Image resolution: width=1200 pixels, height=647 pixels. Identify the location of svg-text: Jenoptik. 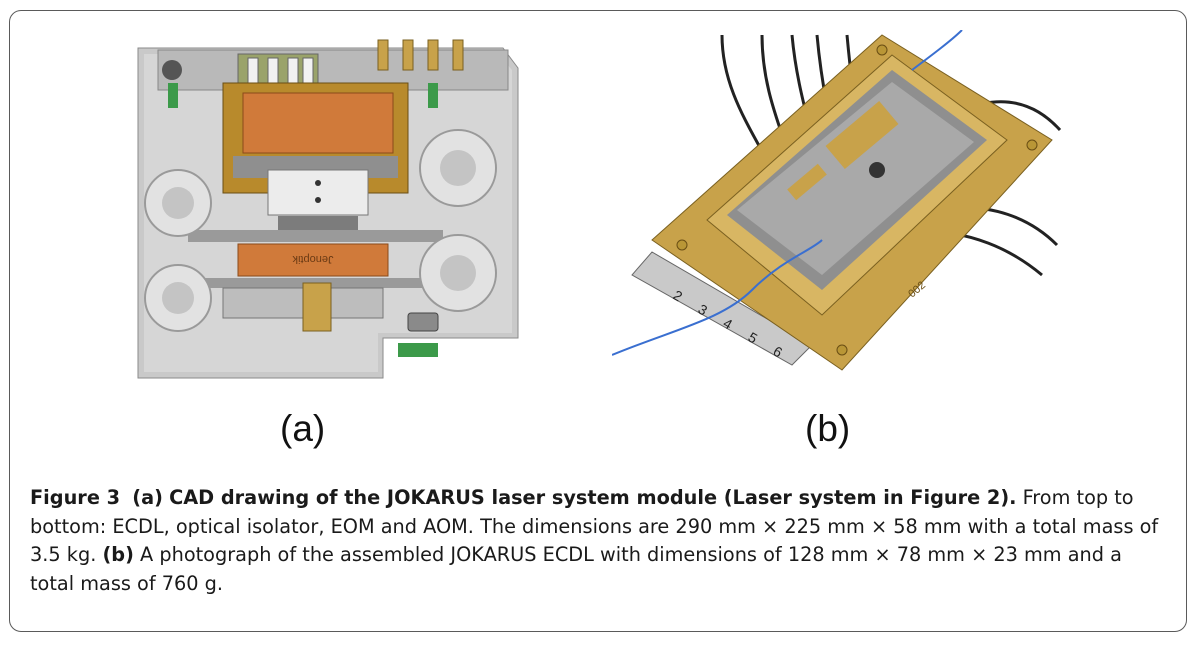
(312, 259).